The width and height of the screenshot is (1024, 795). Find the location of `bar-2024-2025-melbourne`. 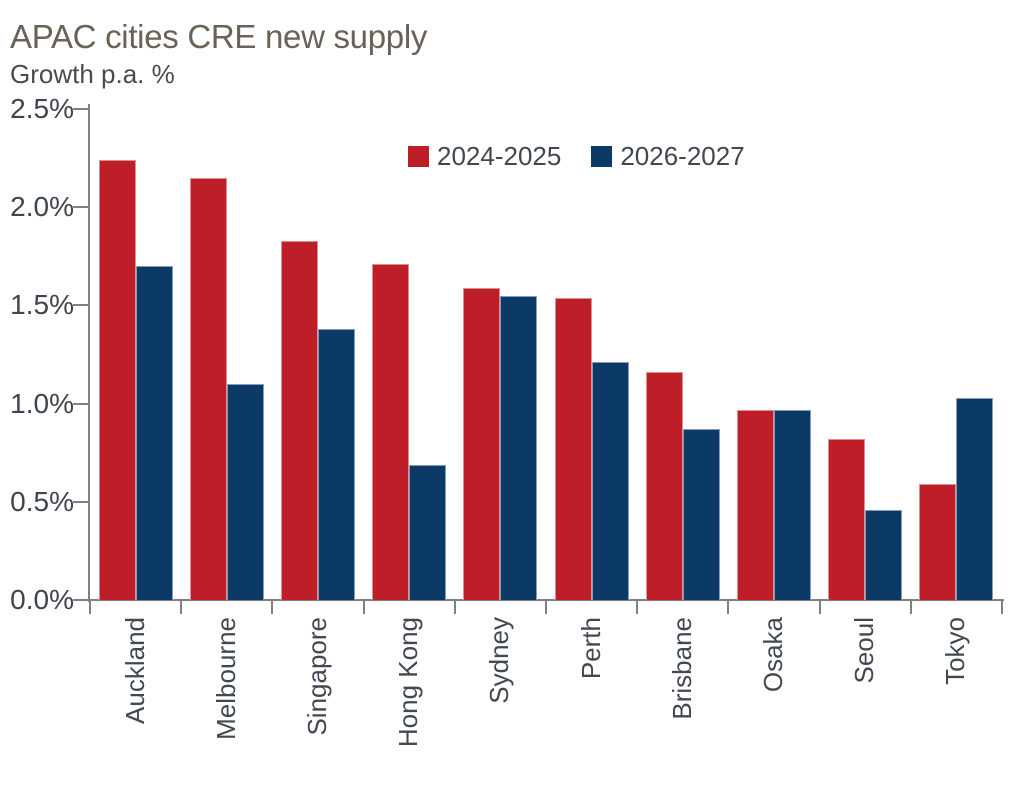

bar-2024-2025-melbourne is located at coordinates (208, 388).